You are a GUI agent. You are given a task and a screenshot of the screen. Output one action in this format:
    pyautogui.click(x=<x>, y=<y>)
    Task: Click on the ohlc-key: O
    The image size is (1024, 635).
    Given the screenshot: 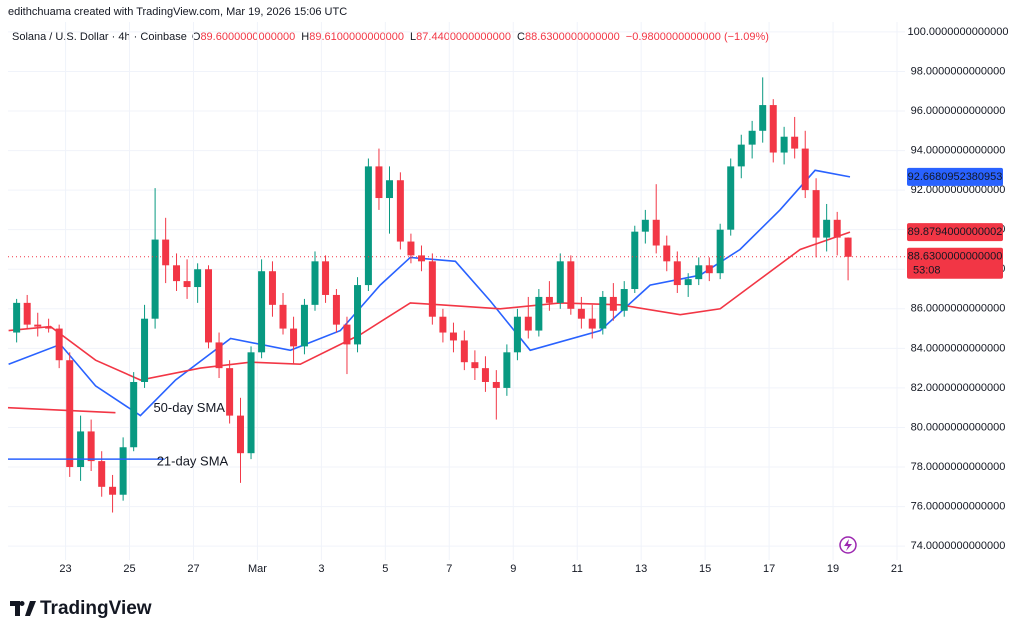 What is the action you would take?
    pyautogui.click(x=196, y=37)
    